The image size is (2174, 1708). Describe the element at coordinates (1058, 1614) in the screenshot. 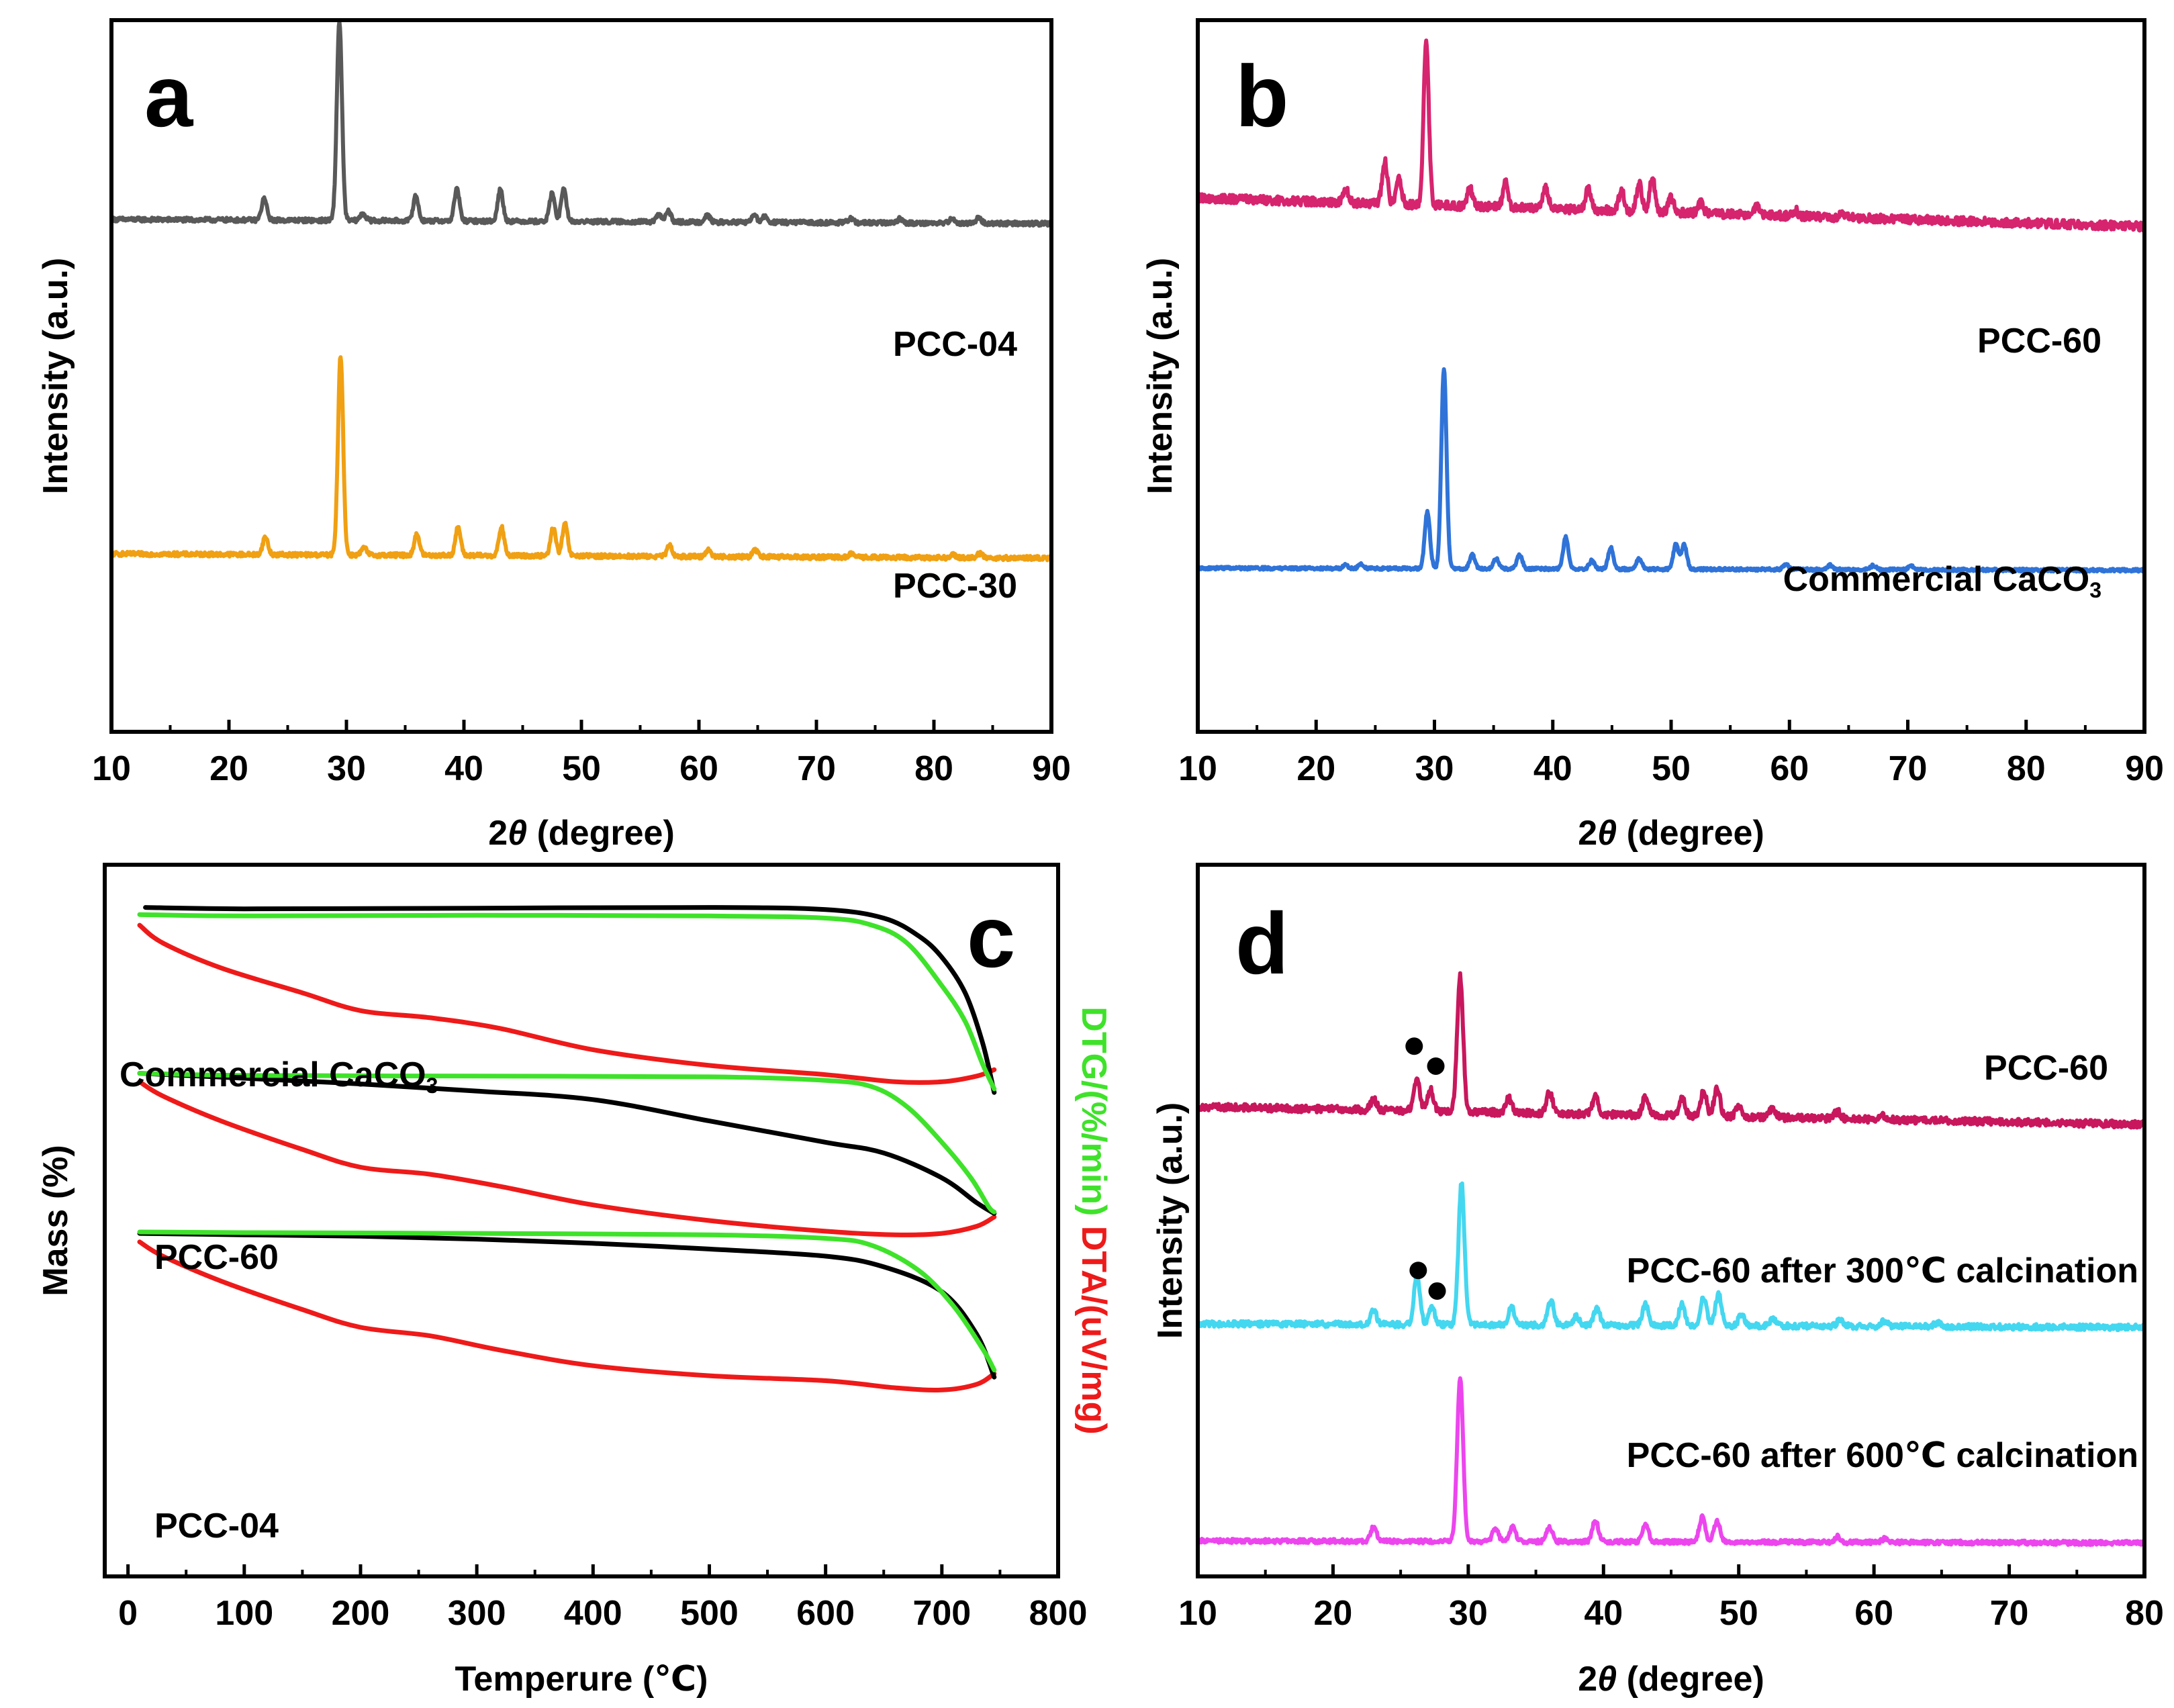

I see `panel-c-xtick-label-800: 800` at that location.